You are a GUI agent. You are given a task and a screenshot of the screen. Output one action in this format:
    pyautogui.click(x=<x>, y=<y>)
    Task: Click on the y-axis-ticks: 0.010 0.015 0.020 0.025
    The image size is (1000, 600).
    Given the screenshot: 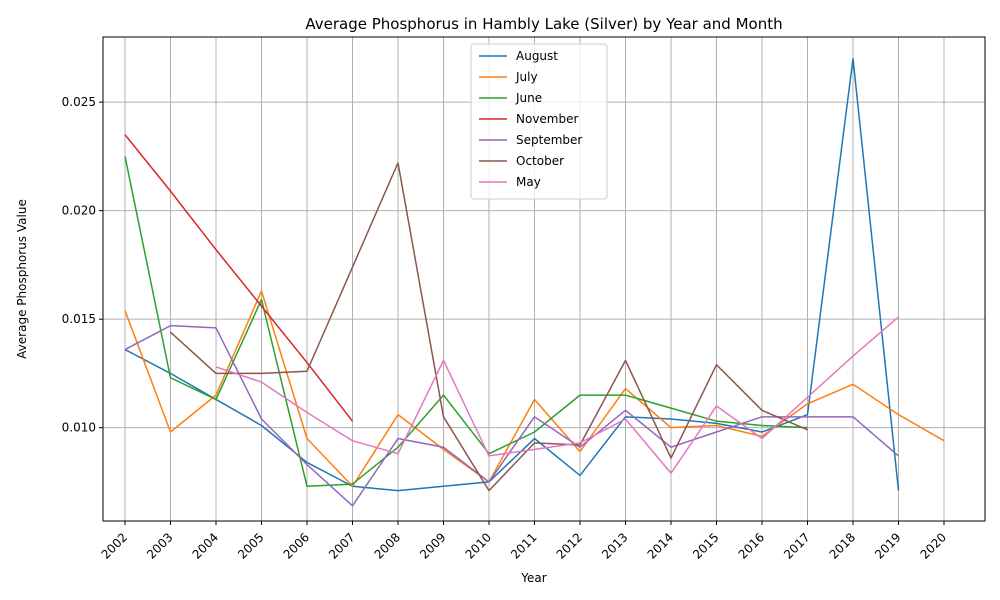 What is the action you would take?
    pyautogui.click(x=82, y=265)
    